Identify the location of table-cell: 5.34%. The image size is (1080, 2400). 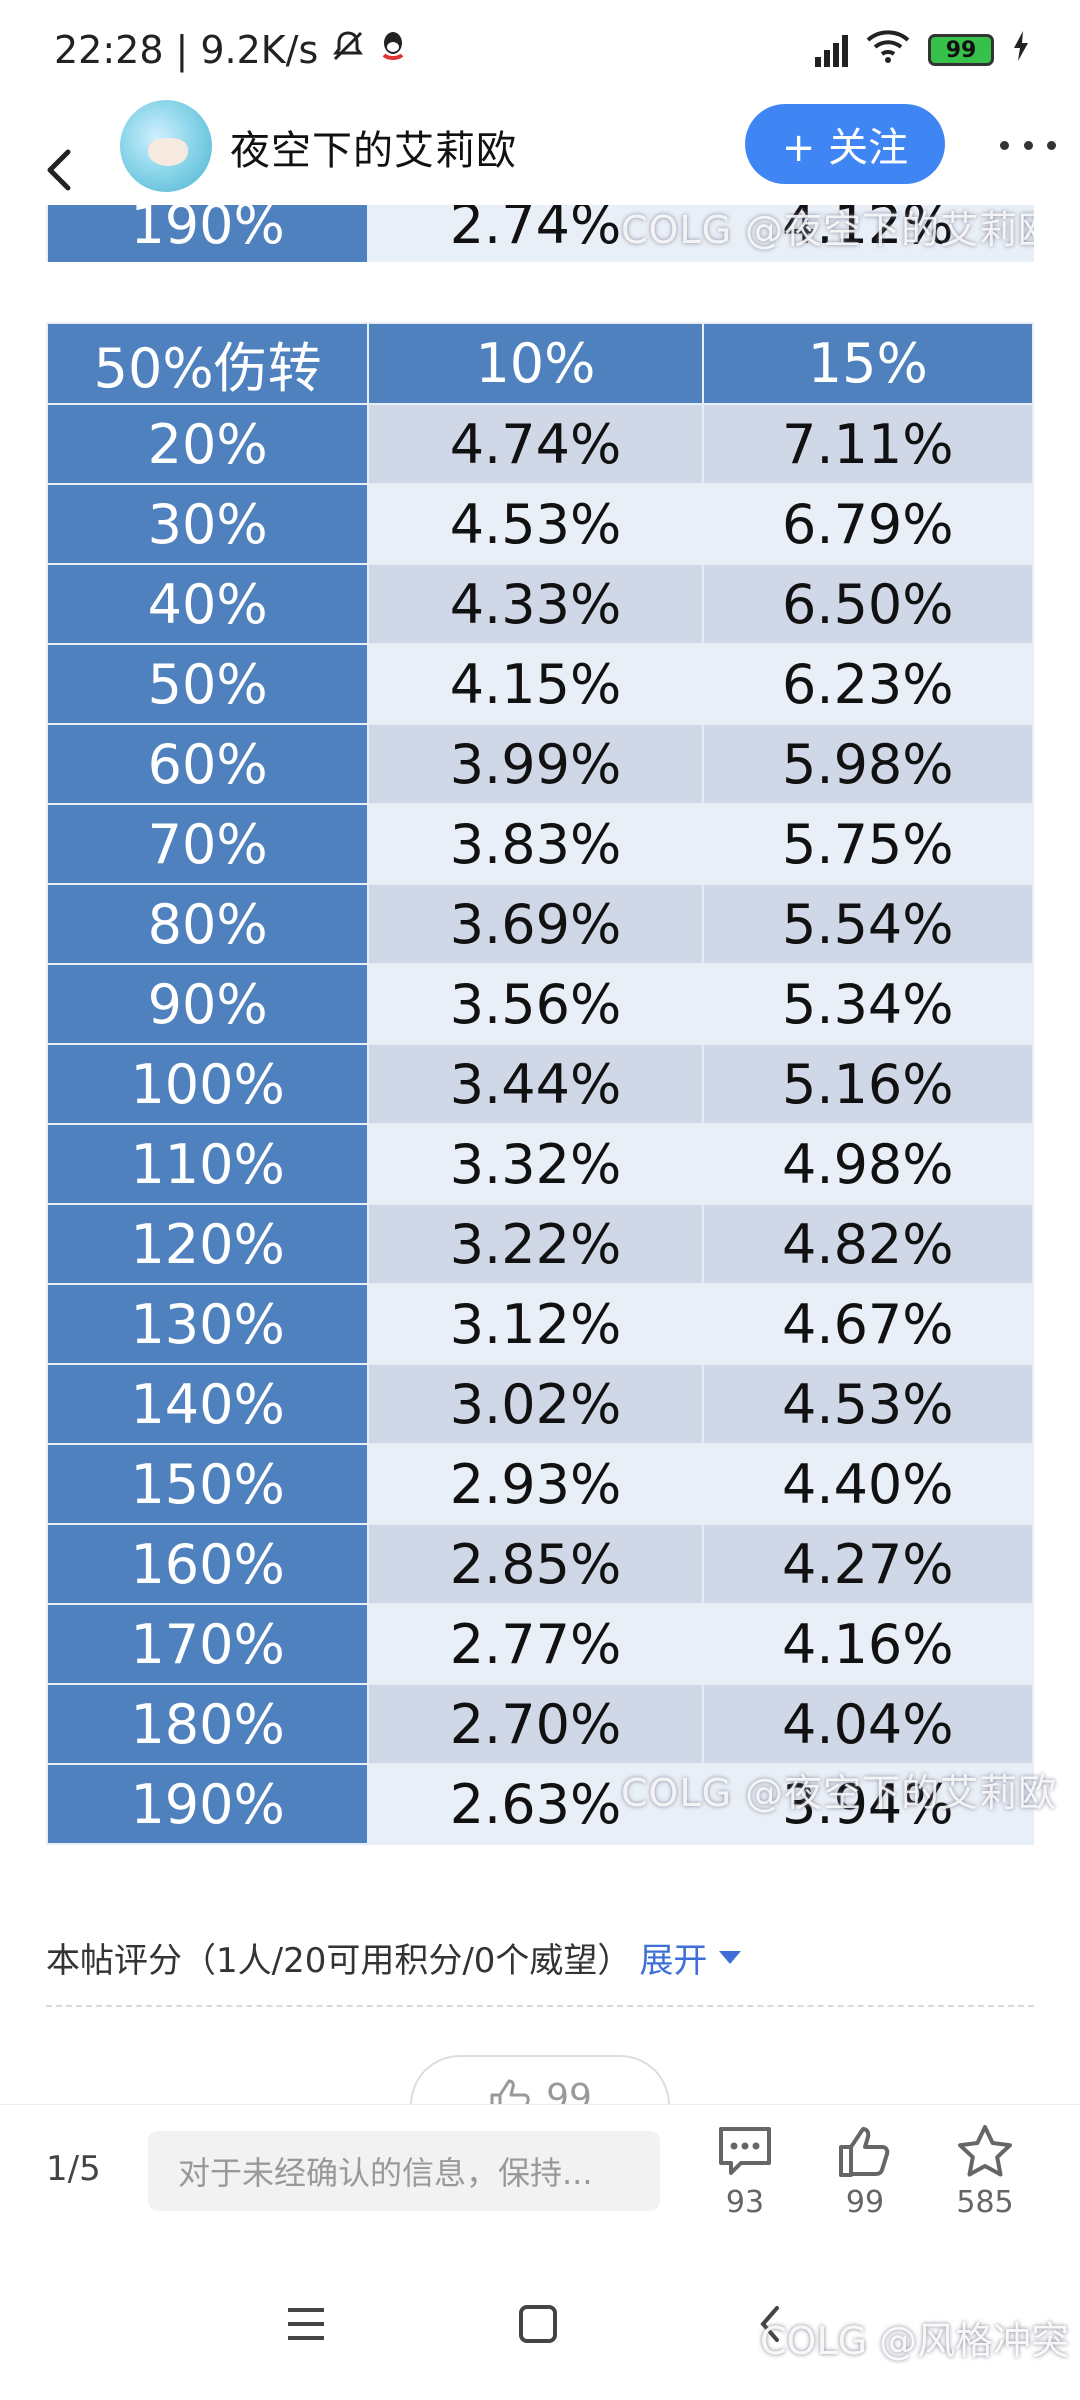
(868, 1004).